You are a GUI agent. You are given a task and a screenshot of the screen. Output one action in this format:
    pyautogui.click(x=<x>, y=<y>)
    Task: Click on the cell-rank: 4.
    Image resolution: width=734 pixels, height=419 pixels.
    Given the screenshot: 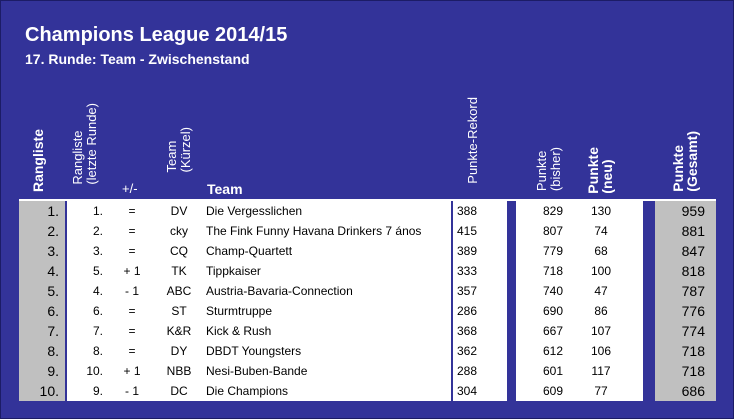 What is the action you would take?
    pyautogui.click(x=53, y=271)
    